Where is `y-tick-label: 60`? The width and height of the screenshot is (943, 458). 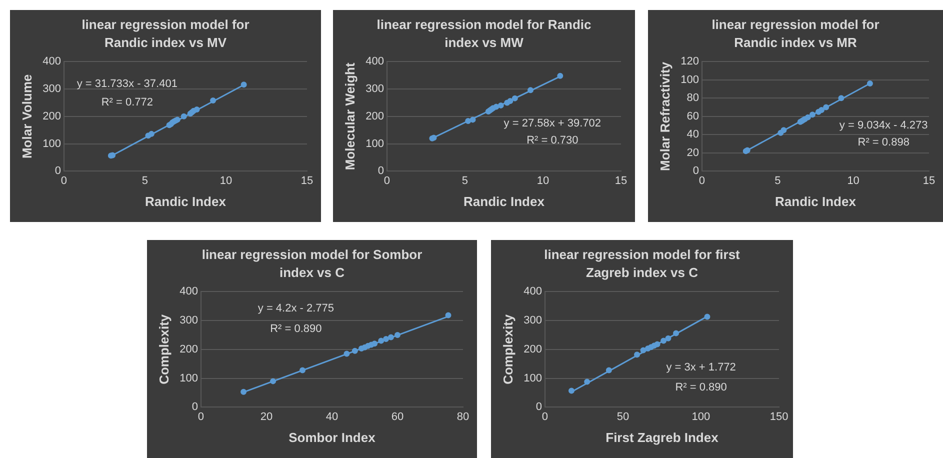
y-tick-label: 60 is located at coordinates (692, 116).